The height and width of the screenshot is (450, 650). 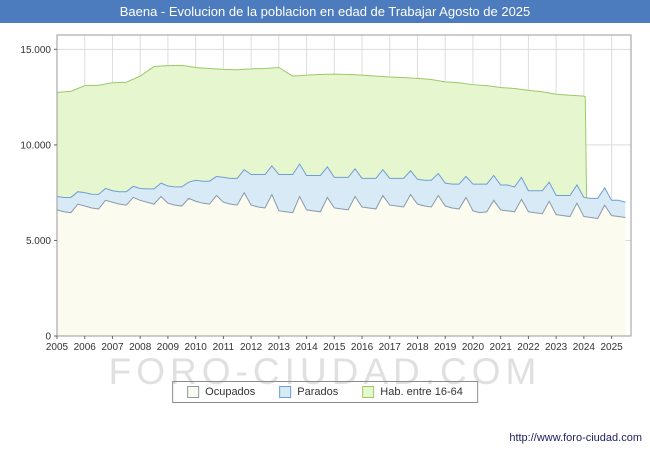 I want to click on legend-item-ocupados: Ocupados, so click(x=221, y=392).